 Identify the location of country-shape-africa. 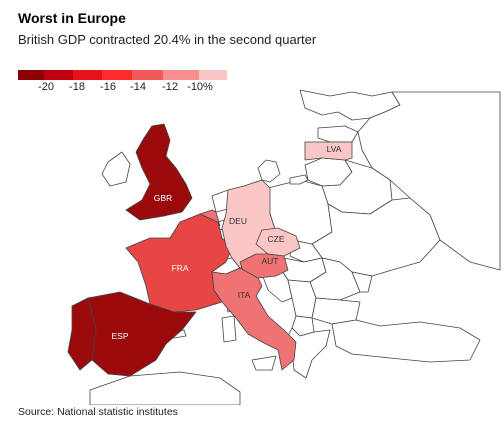
(165, 388).